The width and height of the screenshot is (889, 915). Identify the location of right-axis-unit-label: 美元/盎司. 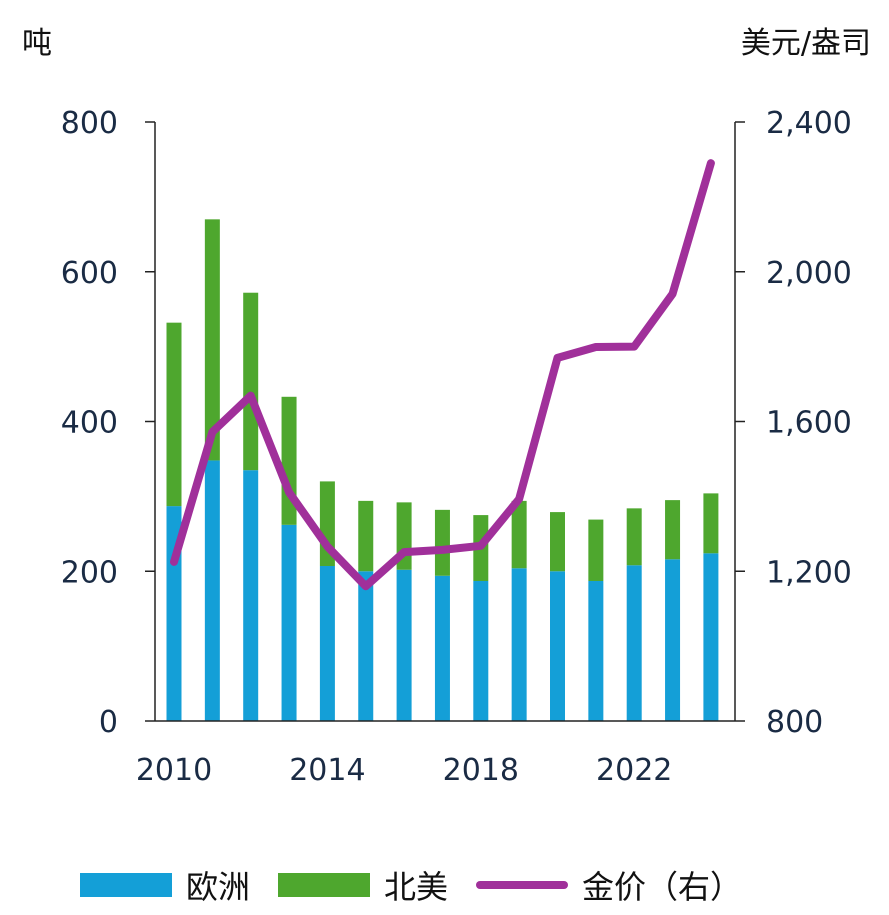
(805, 43).